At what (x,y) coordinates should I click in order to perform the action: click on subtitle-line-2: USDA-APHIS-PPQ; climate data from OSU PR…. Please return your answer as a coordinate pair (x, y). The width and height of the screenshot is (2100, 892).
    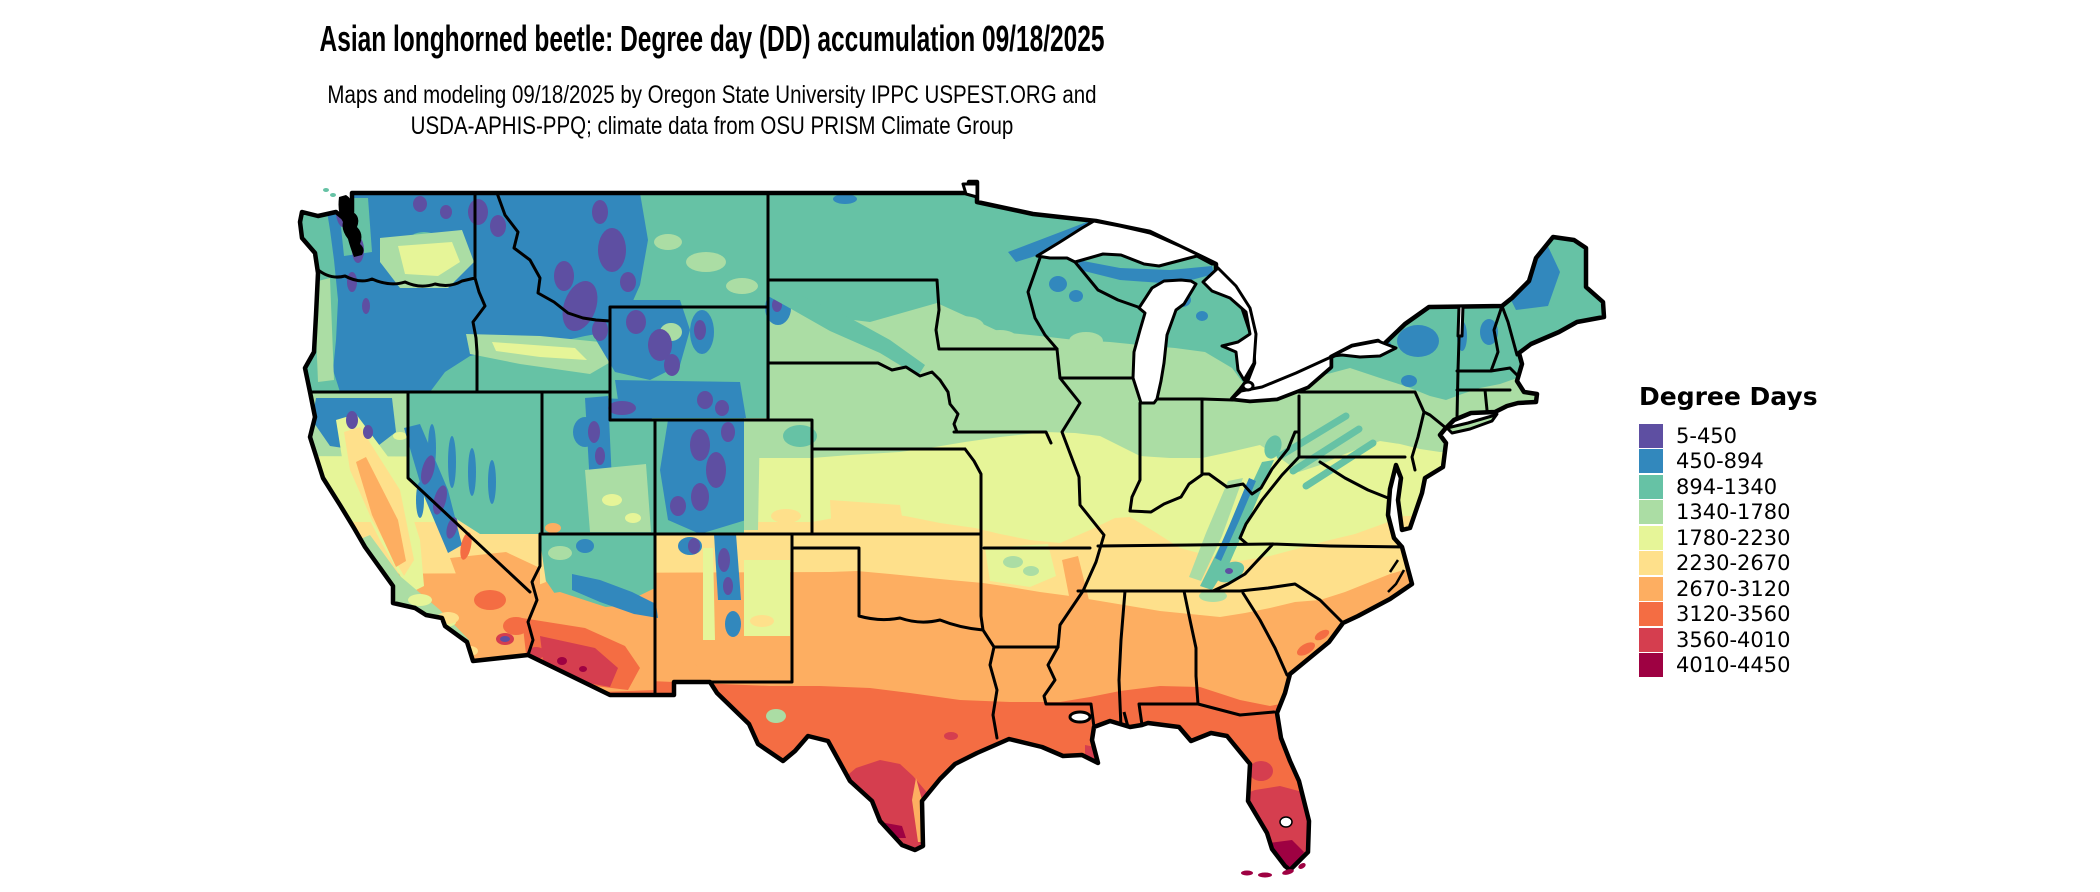
    Looking at the image, I should click on (712, 126).